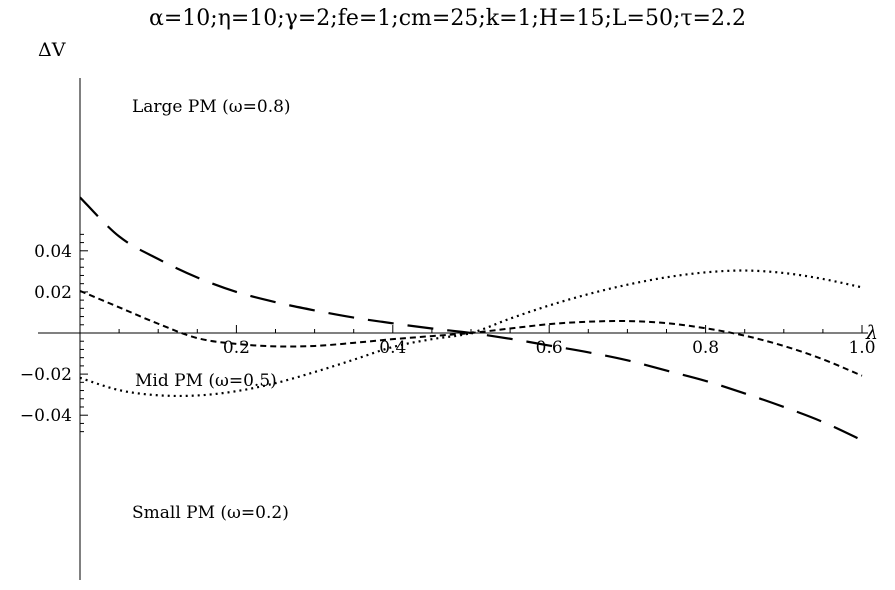 This screenshot has width=895, height=590. Describe the element at coordinates (861, 348) in the screenshot. I see `x-tick-label: 1.0` at that location.